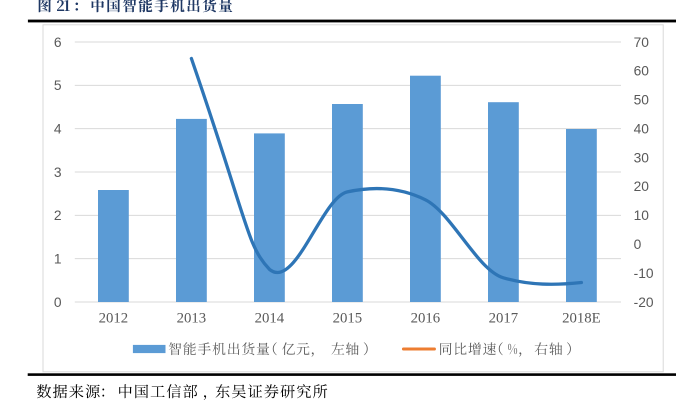  What do you see at coordinates (642, 215) in the screenshot?
I see `svg-text: 10` at bounding box center [642, 215].